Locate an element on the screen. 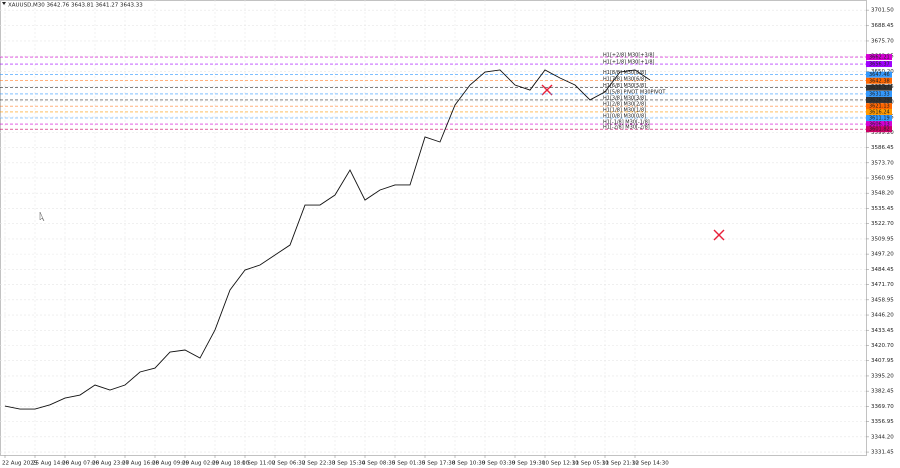 This screenshot has width=900, height=468. x-tick-label: 26 Aug 07:00 is located at coordinates (81, 464).